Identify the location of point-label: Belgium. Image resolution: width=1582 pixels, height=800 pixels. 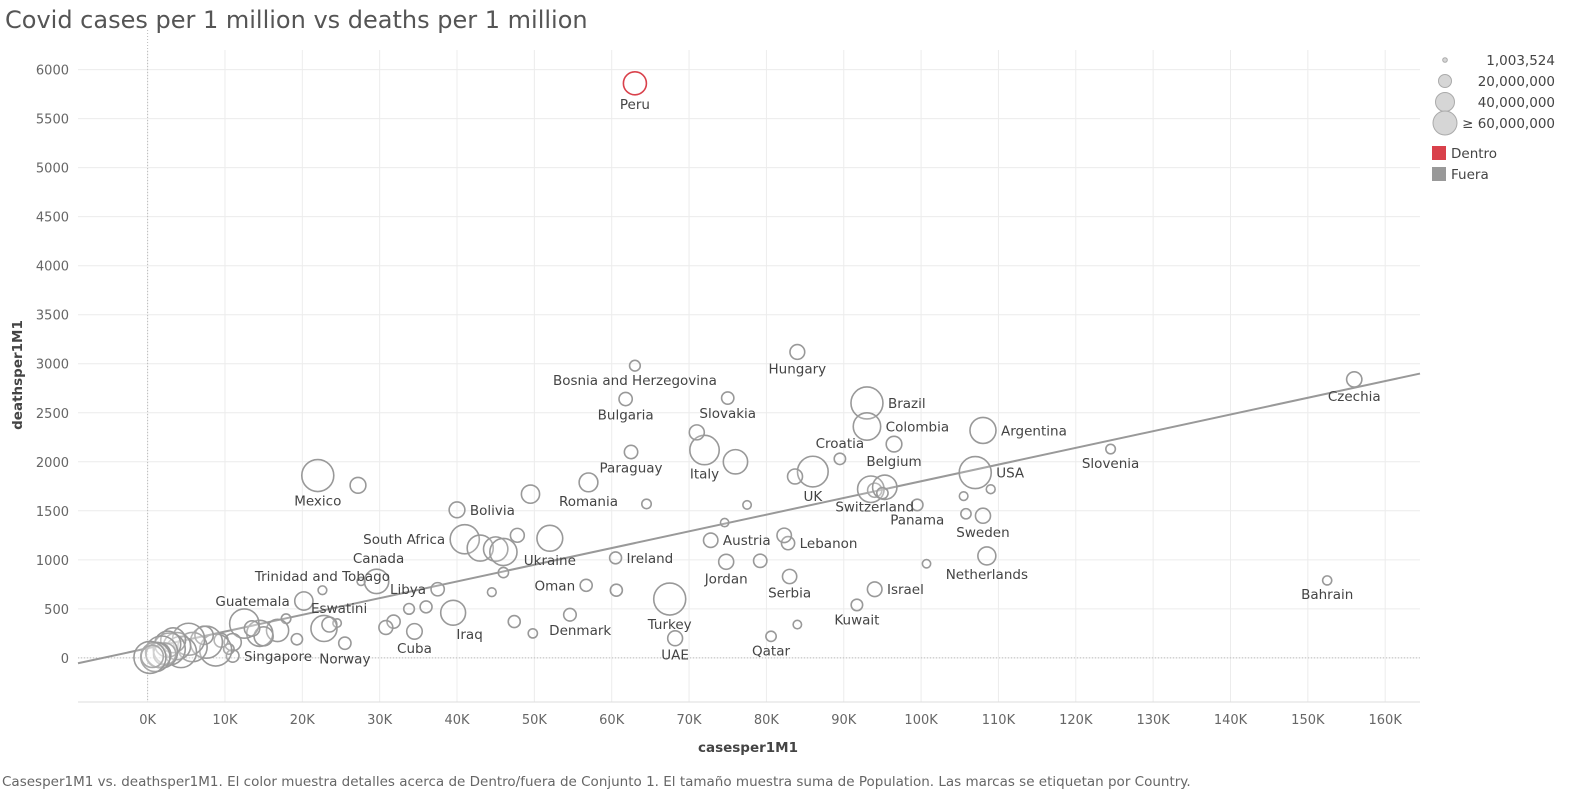
(893, 462).